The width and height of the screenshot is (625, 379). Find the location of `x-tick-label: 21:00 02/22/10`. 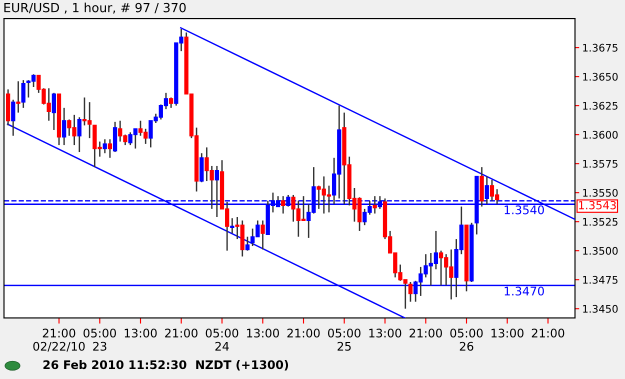

x-tick-label: 21:00 02/22/10 is located at coordinates (59, 340).